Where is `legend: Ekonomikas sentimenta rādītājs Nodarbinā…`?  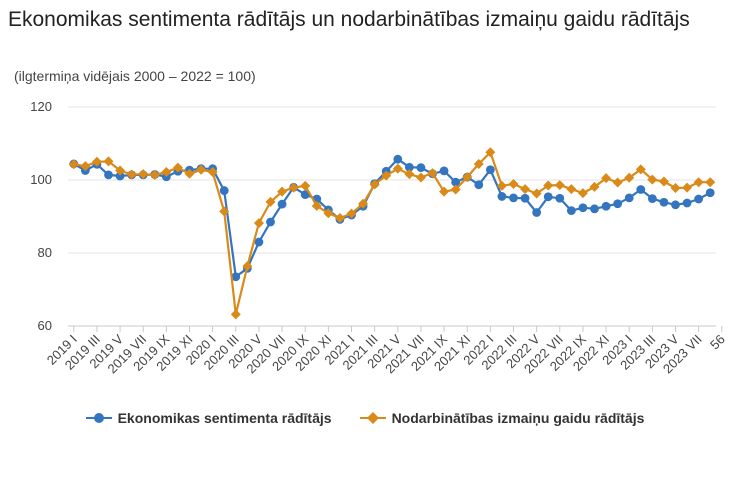
legend: Ekonomikas sentimenta rādītājs Nodarbinā… is located at coordinates (365, 418).